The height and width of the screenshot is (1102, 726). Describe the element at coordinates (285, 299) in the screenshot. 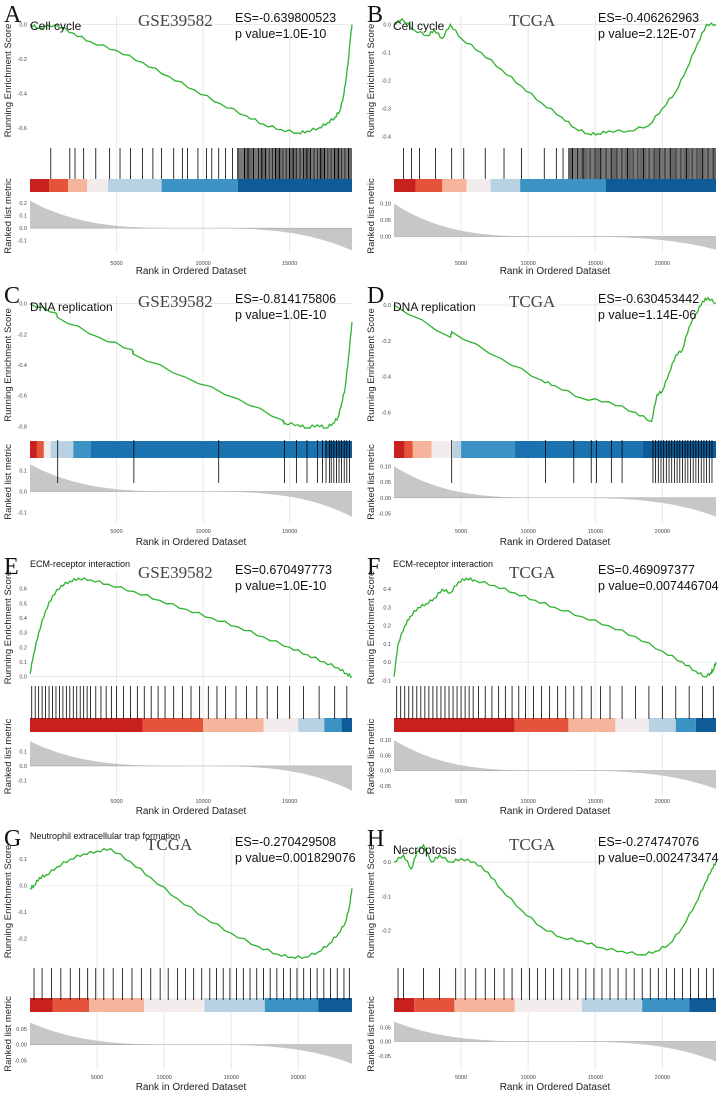

I see `es-value: ES=-0.814175806` at that location.